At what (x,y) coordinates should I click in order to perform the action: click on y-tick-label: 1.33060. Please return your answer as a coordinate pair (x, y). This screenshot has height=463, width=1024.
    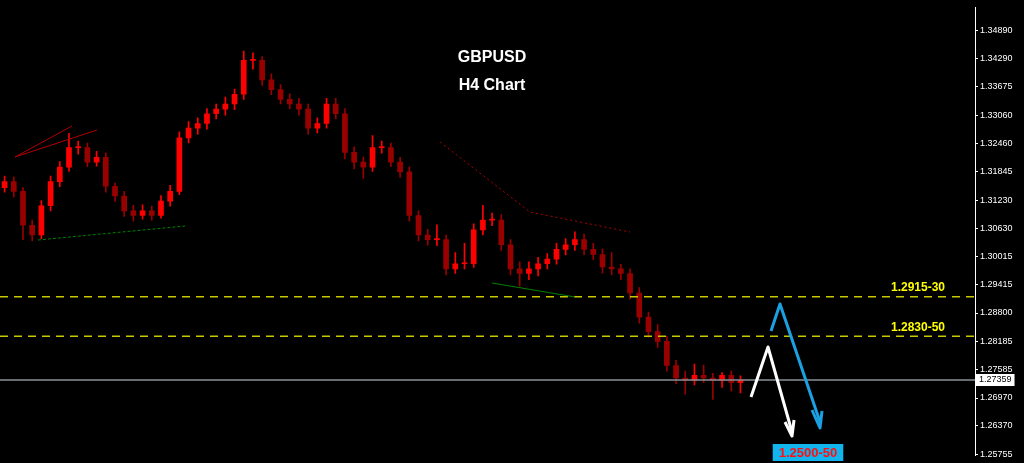
    Looking at the image, I should click on (996, 114).